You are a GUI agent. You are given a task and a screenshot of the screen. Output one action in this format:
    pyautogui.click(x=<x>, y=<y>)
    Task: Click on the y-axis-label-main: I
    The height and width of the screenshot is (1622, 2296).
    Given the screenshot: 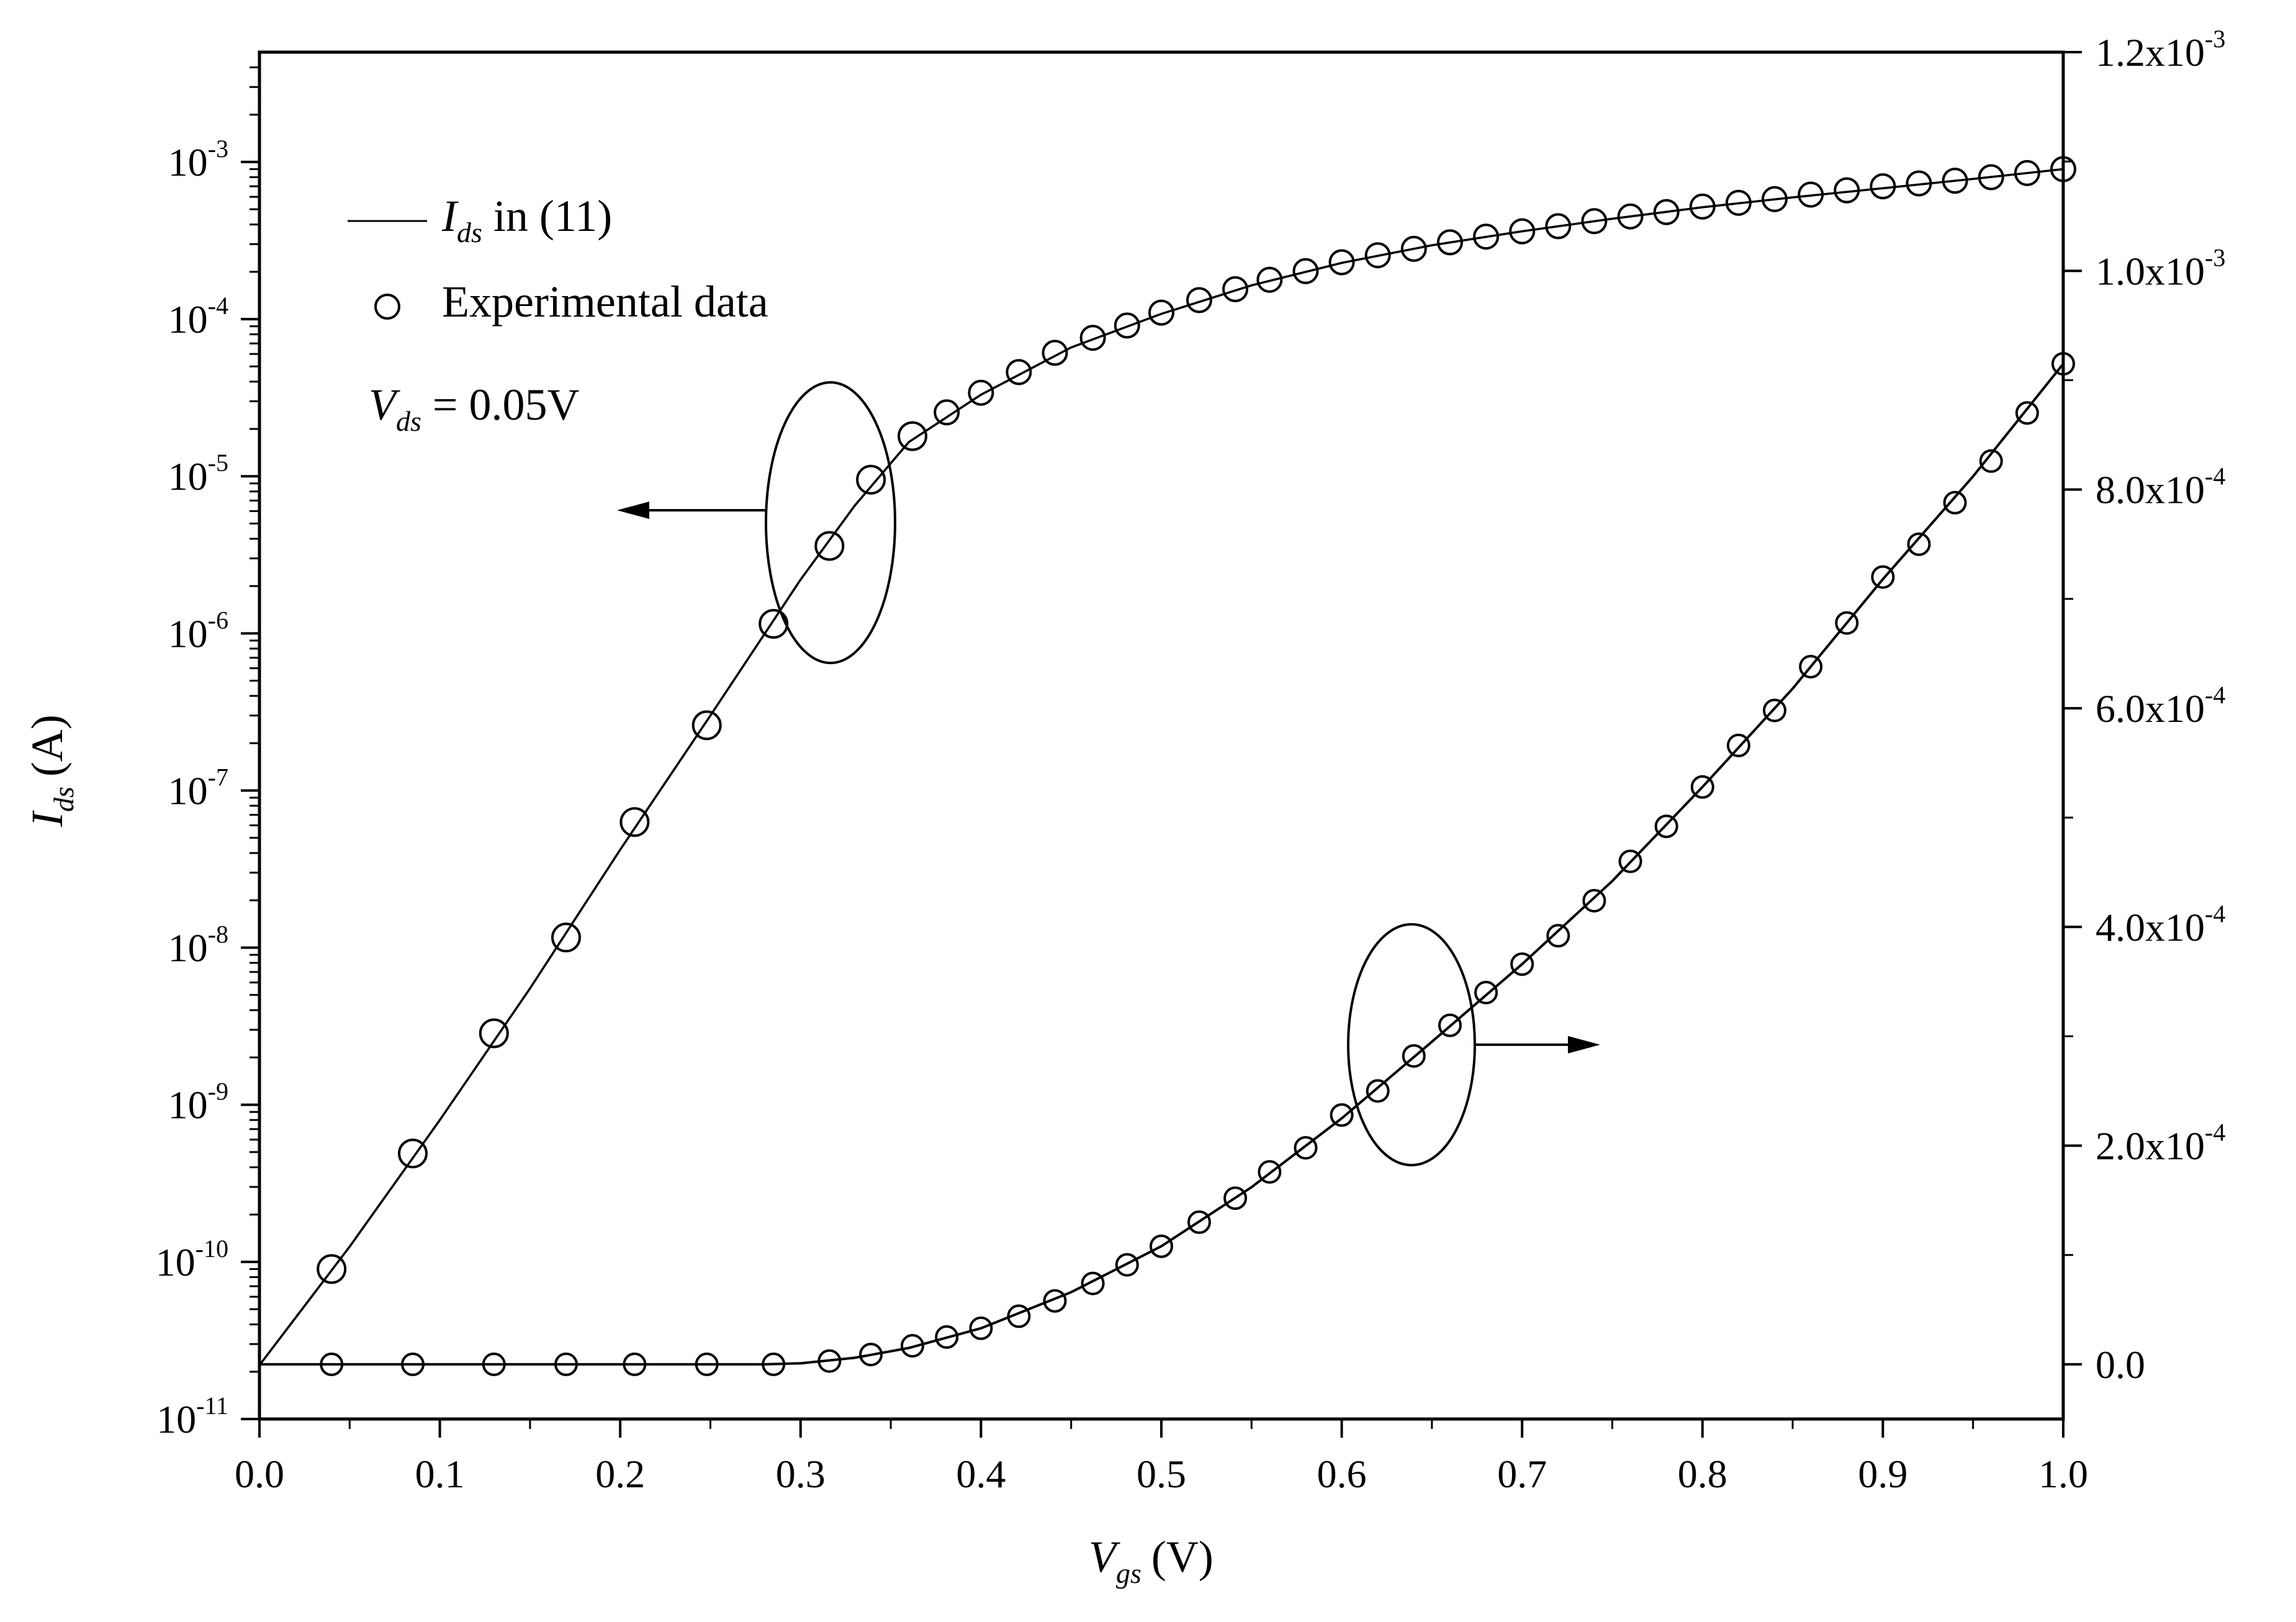 What is the action you would take?
    pyautogui.click(x=47, y=818)
    